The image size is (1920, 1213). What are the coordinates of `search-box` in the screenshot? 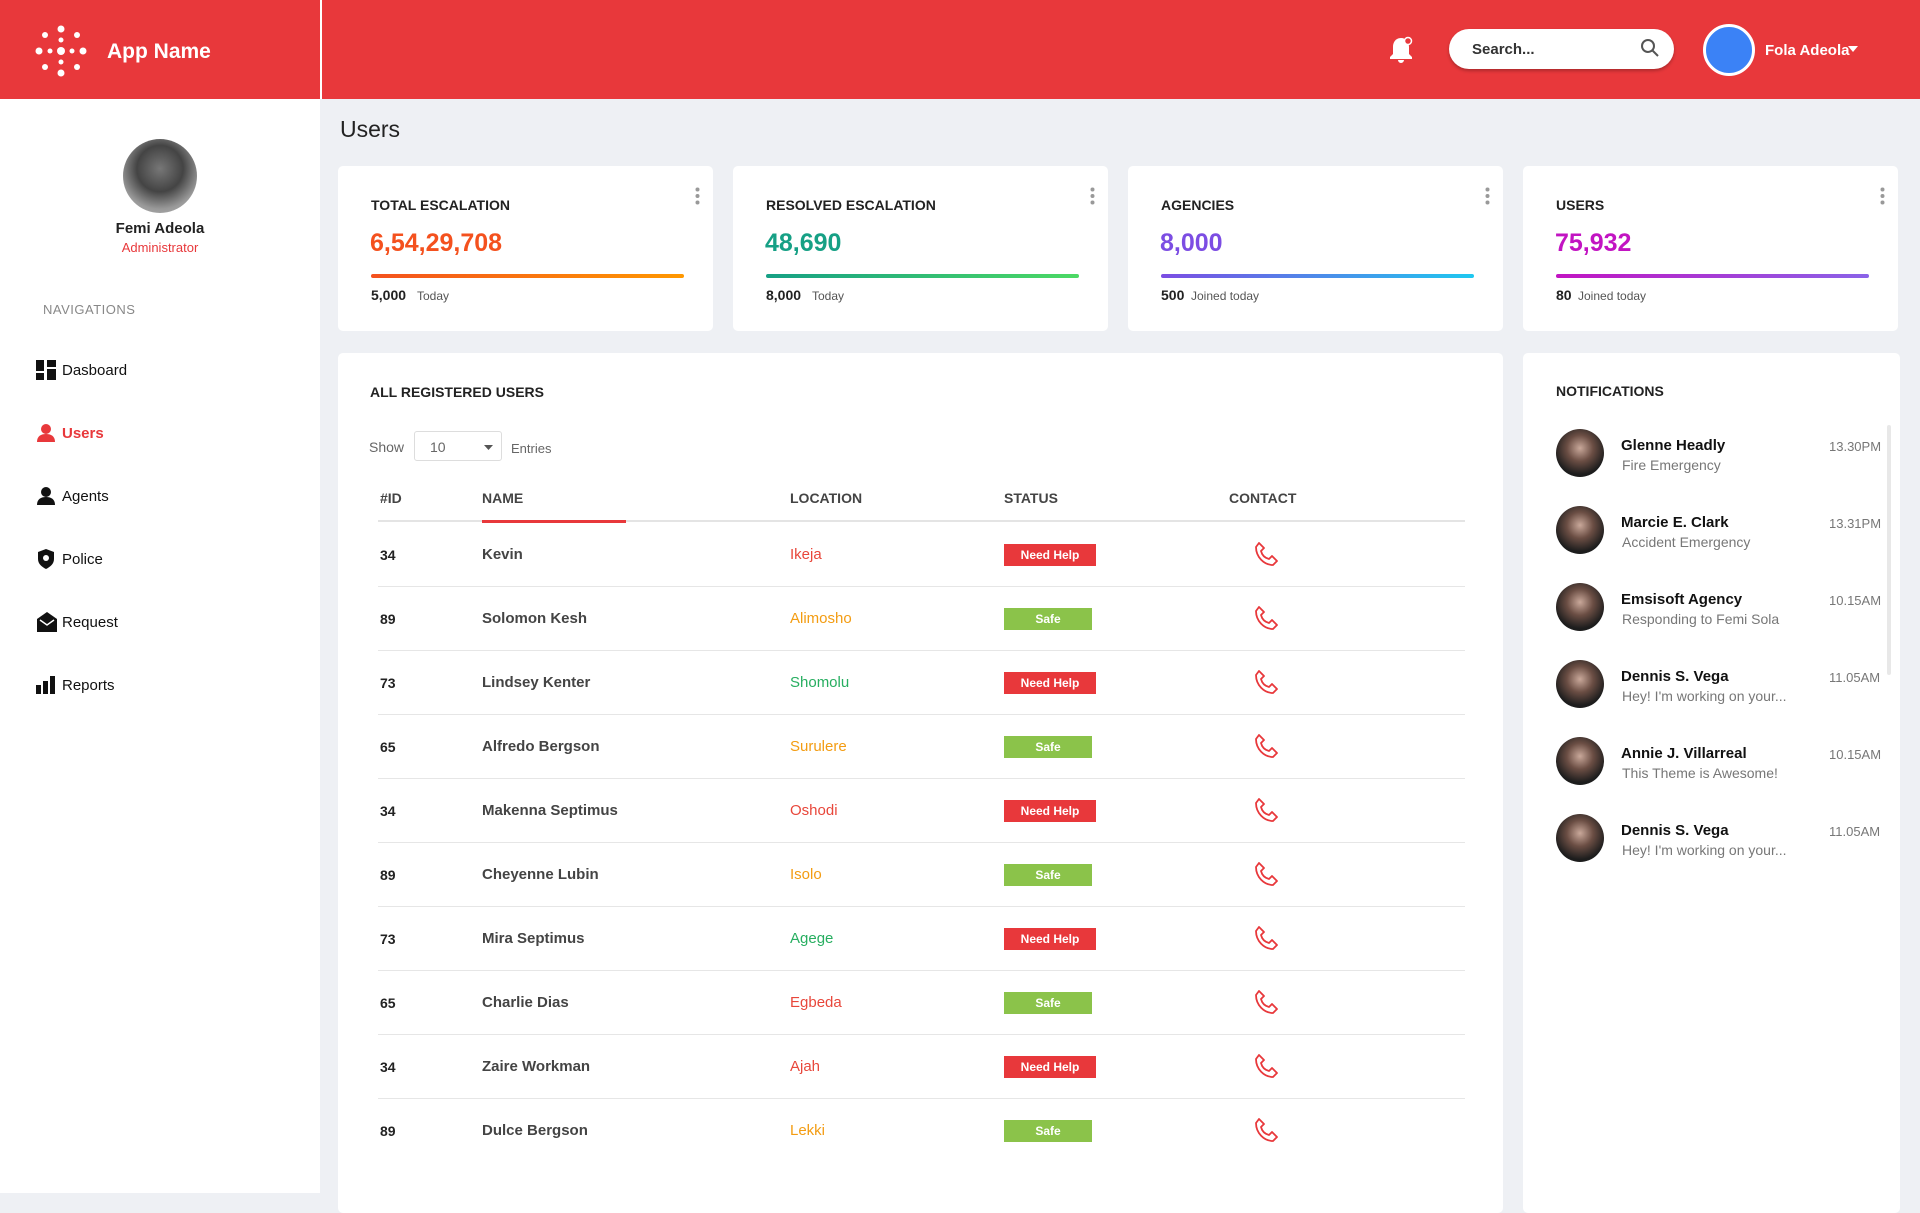 It's located at (1561, 49).